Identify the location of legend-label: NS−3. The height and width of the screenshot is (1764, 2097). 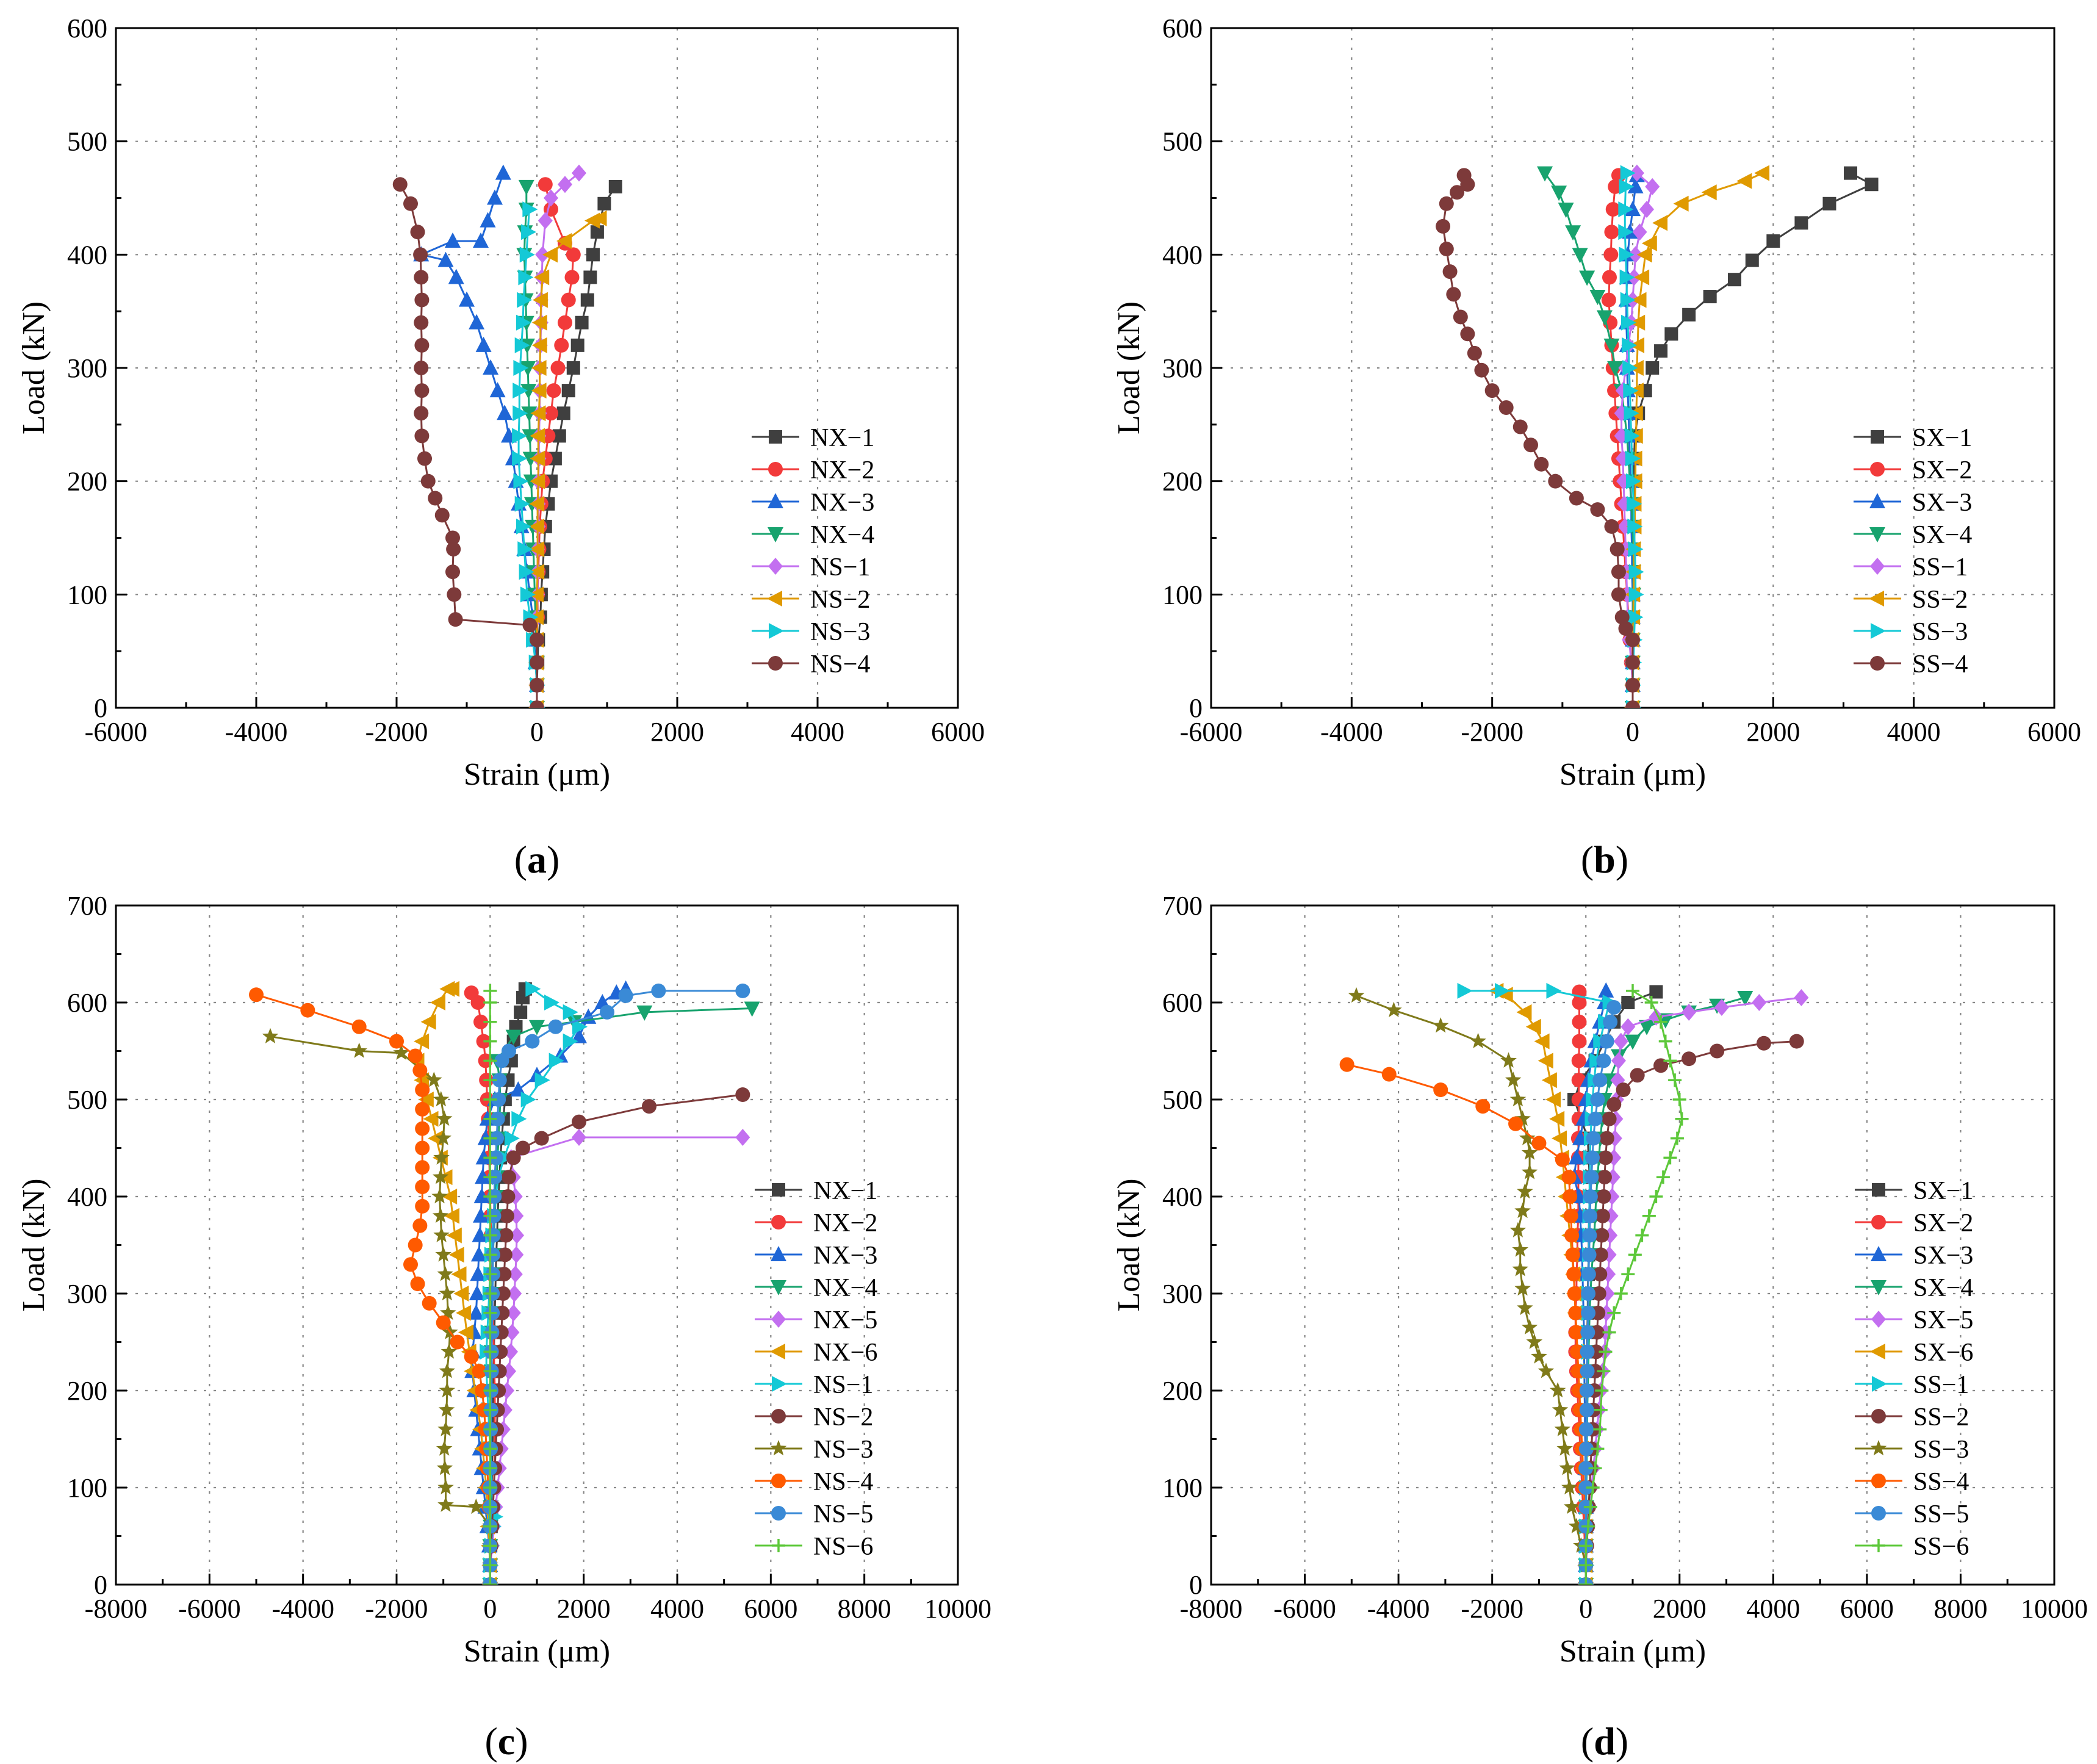
(843, 1450).